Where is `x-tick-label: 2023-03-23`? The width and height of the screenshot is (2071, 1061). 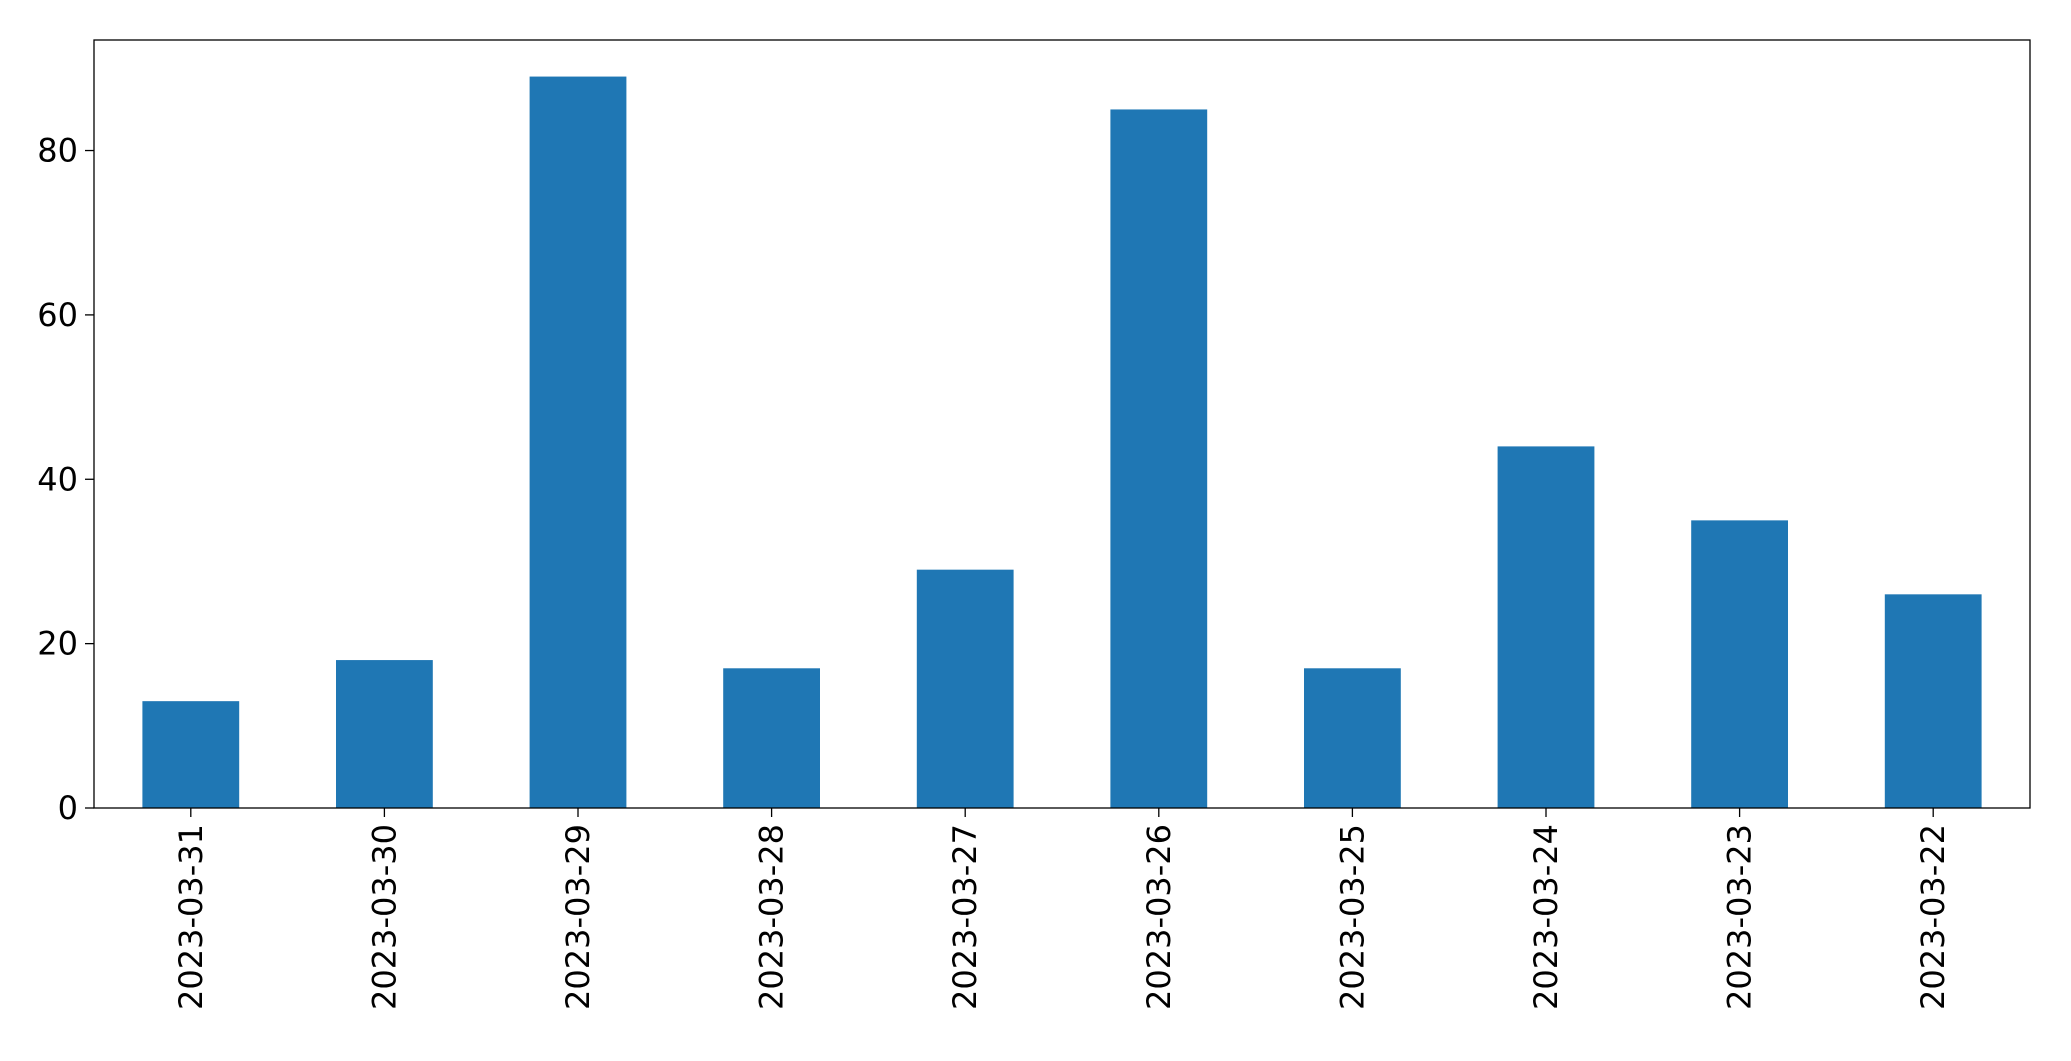
x-tick-label: 2023-03-23 is located at coordinates (1740, 917).